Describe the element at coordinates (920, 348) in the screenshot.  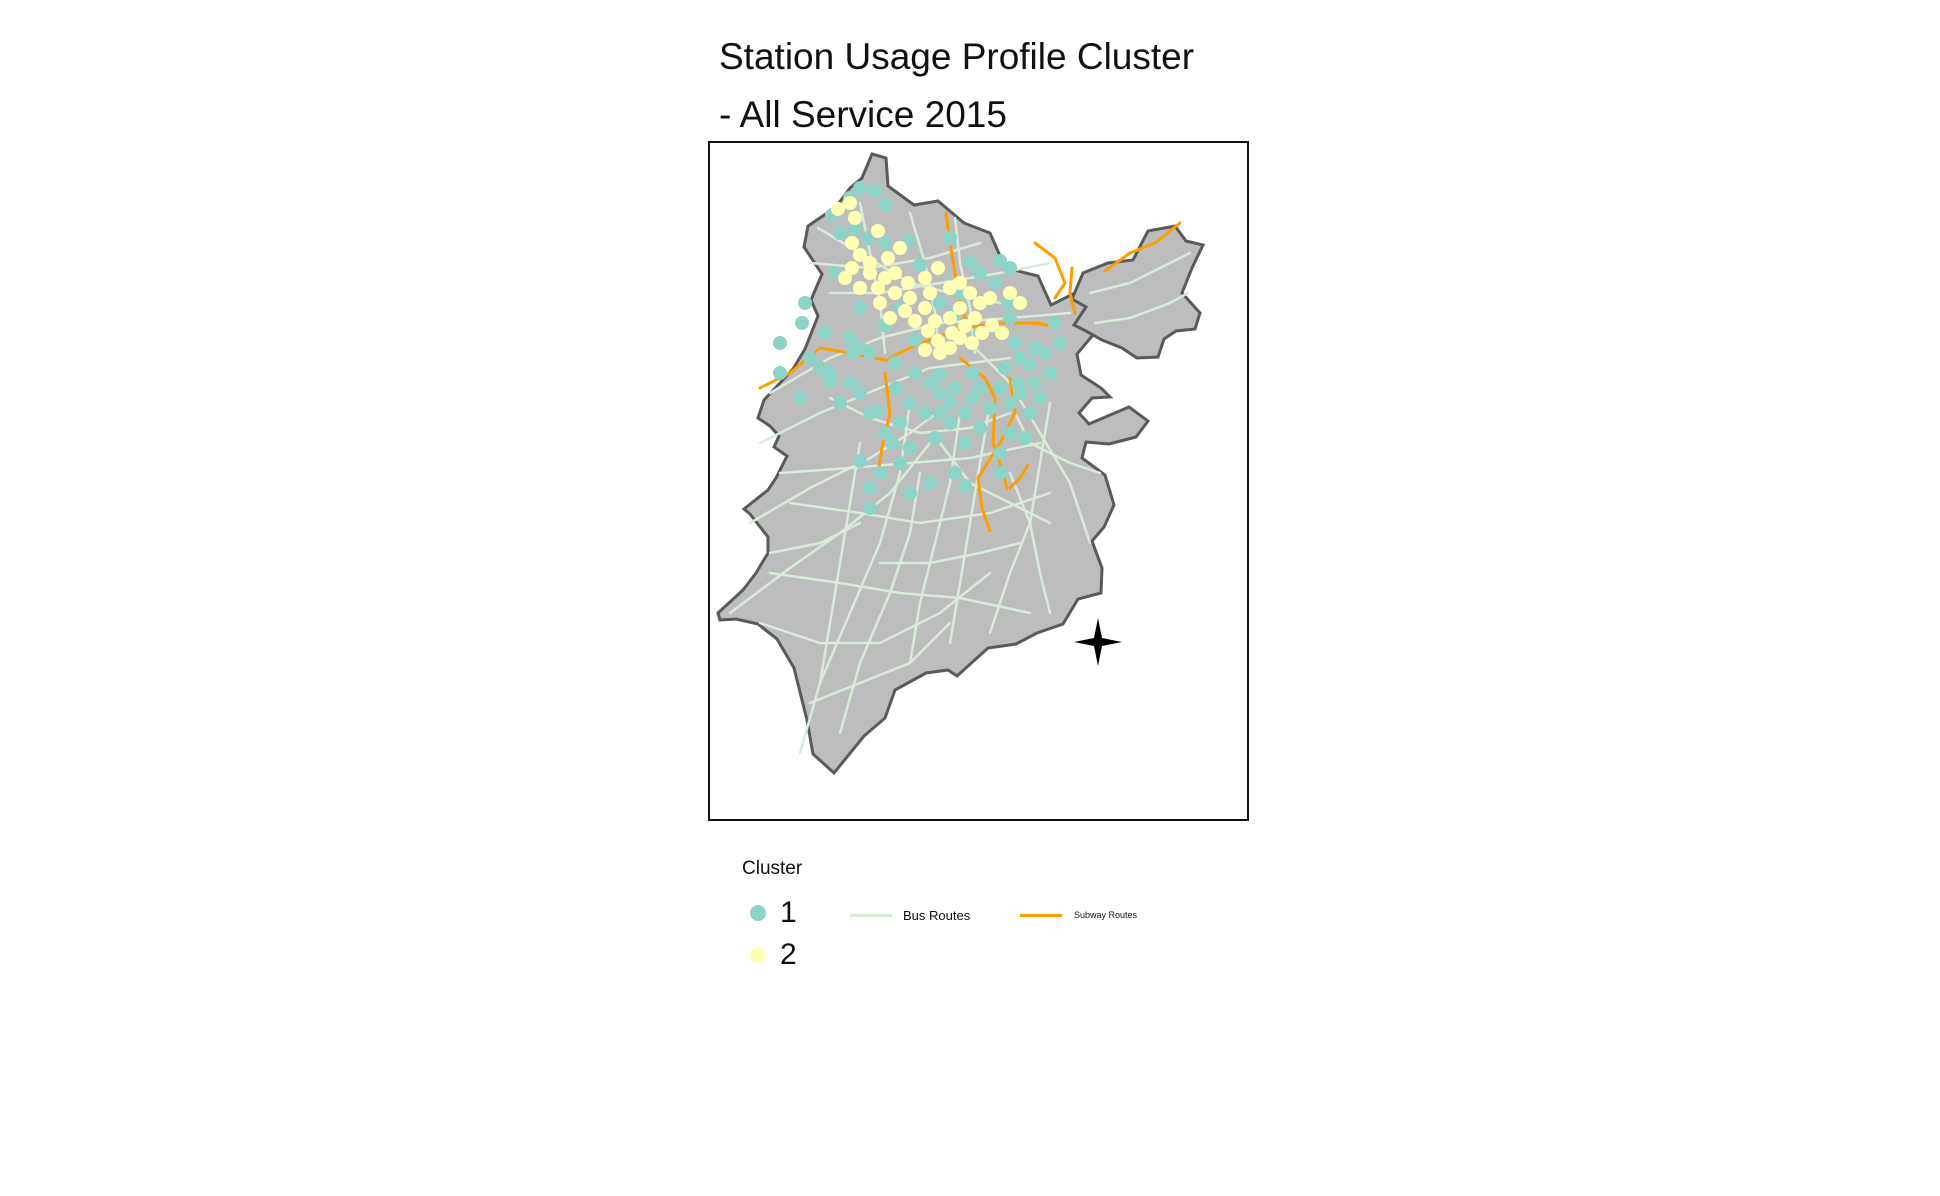
I see `cluster-1-stations` at that location.